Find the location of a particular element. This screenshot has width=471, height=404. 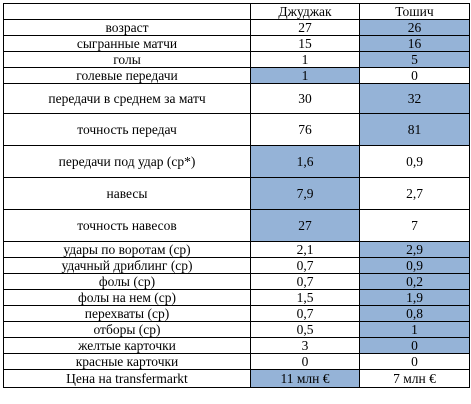

player-2-value-cell: 1,9 is located at coordinates (414, 297).